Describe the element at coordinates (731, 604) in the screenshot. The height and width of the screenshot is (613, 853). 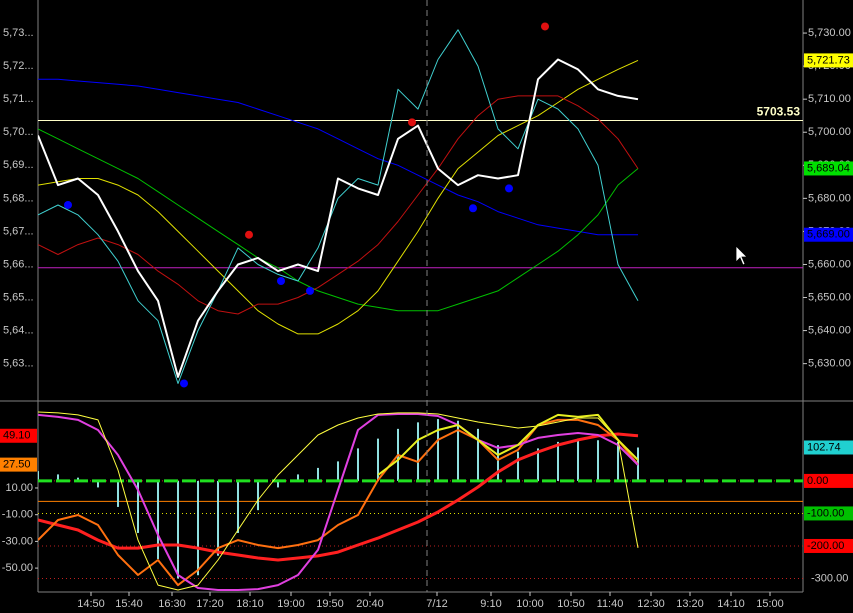
I see `x-tick-label: 14:10` at that location.